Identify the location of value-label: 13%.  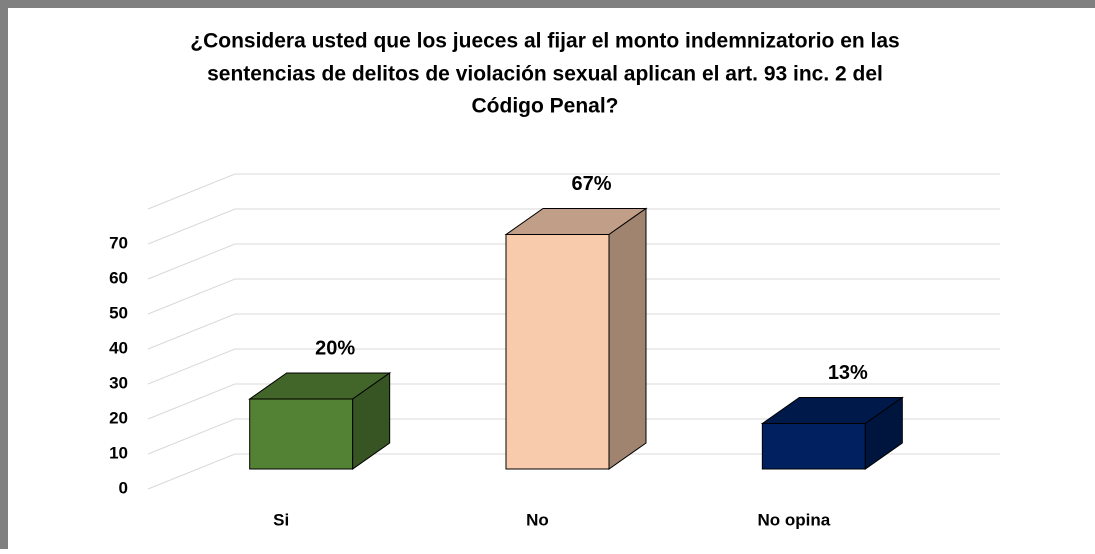
(848, 373).